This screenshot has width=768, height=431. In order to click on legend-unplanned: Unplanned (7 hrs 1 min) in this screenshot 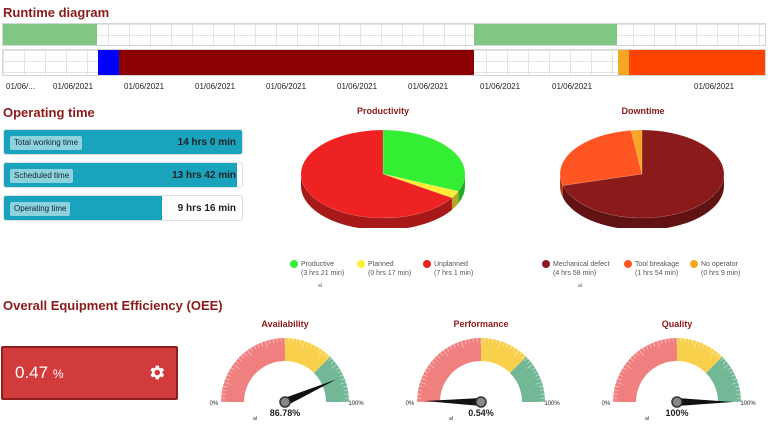, I will do `click(448, 269)`.